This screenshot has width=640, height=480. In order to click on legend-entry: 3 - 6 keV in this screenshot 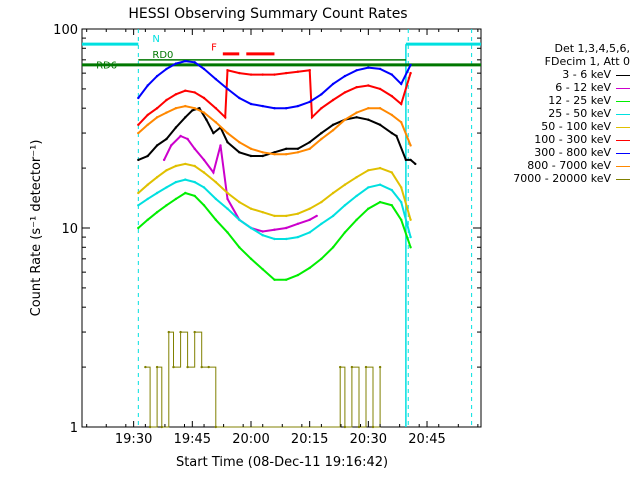, I will do `click(596, 74)`.